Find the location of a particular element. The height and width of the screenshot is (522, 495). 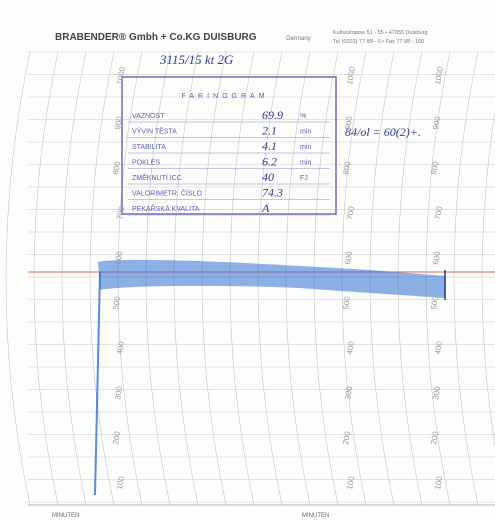

stamp-label: PEKAŘSKÁ KVALITA is located at coordinates (166, 208).